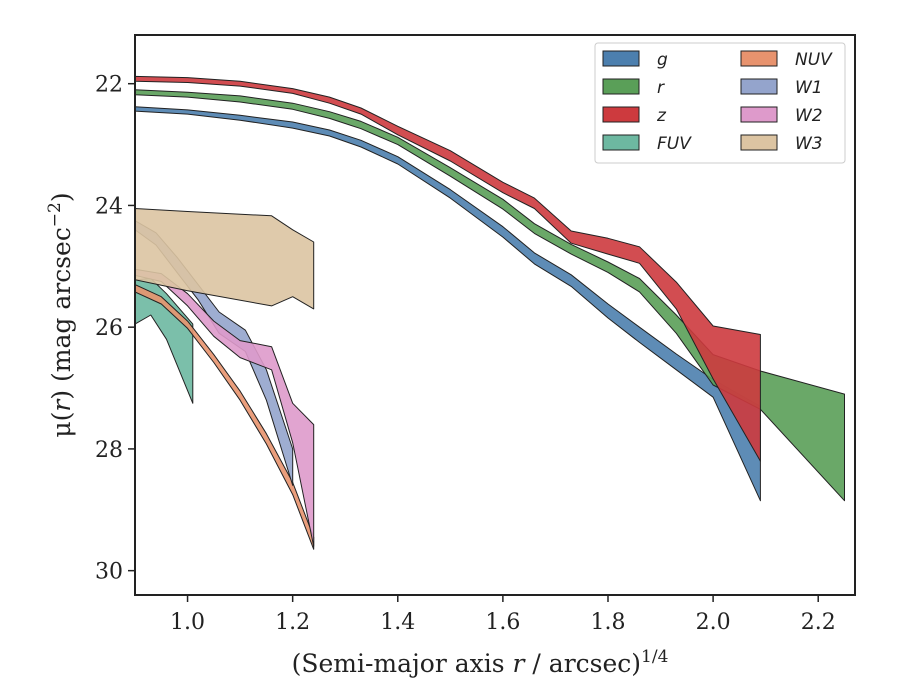  What do you see at coordinates (502, 622) in the screenshot?
I see `x-tick-label: 1.6` at bounding box center [502, 622].